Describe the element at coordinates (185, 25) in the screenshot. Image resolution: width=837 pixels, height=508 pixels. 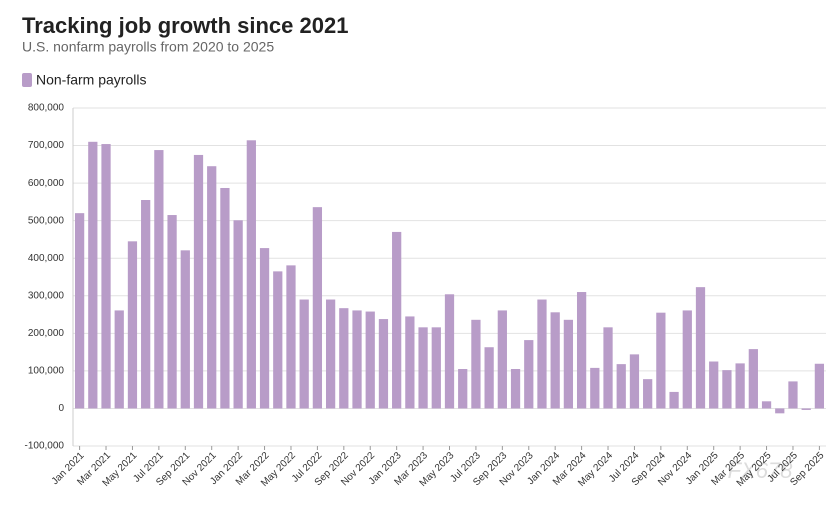
I see `chart-title: Tracking job growth since 2021` at that location.